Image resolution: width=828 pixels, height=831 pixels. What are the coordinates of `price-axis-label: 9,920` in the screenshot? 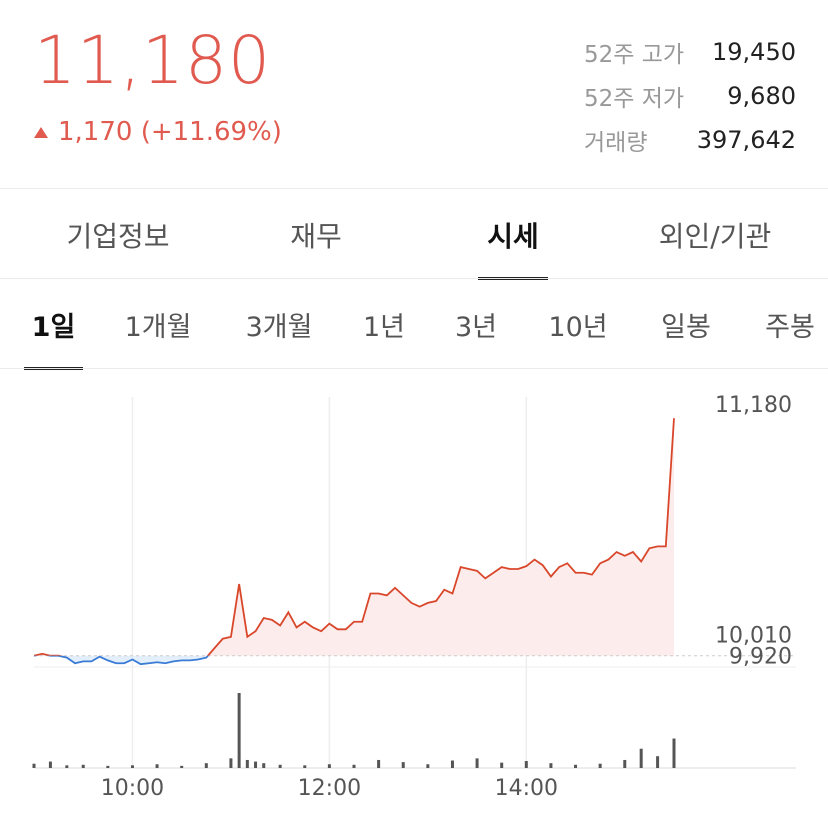 It's located at (760, 657).